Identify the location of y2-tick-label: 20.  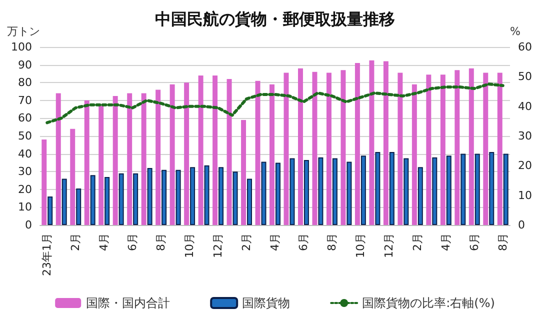
(525, 165).